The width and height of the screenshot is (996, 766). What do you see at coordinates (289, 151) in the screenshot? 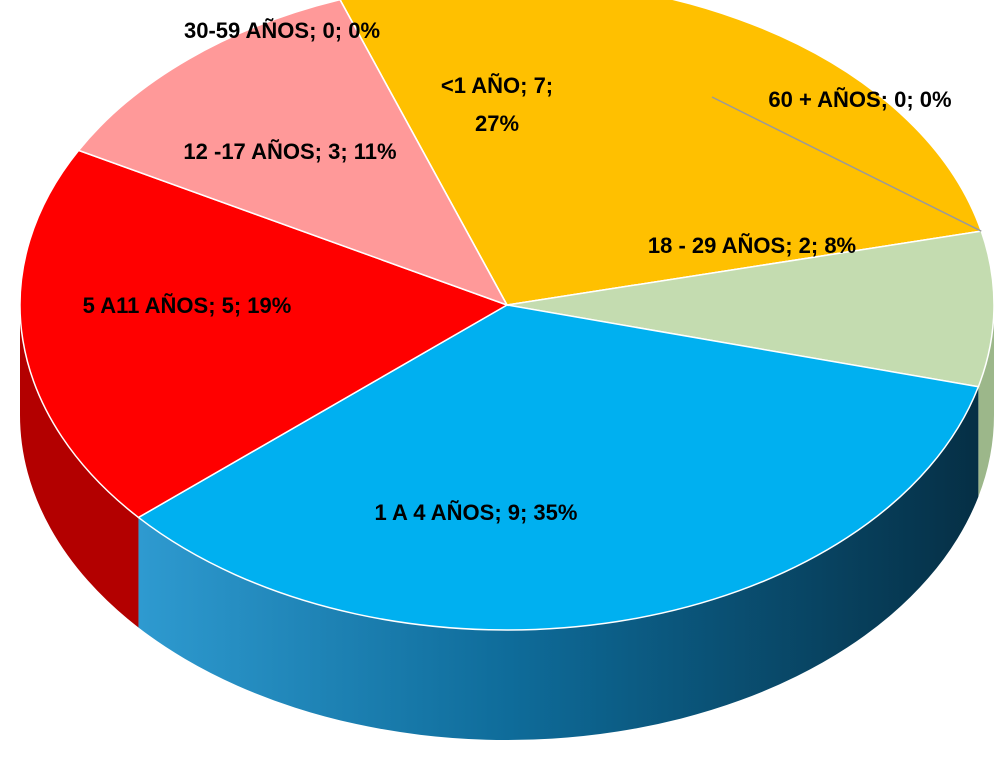
I see `label-12-17: 12 -17 AÑOS; 3; 11%` at bounding box center [289, 151].